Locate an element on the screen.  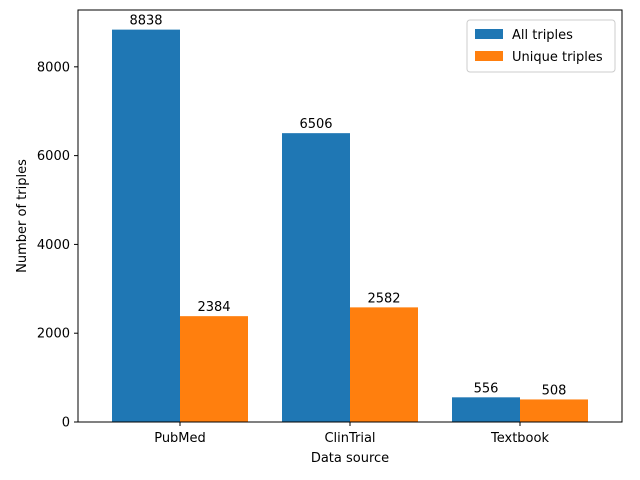
x-tick-label-pubmed: PubMed is located at coordinates (180, 438).